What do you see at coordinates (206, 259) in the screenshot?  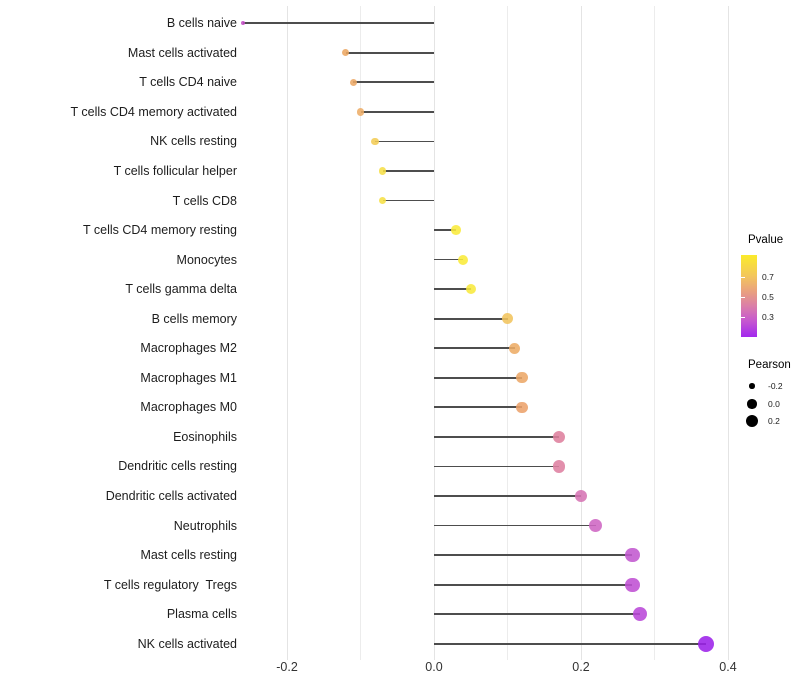 I see `category-label: Monocytes` at bounding box center [206, 259].